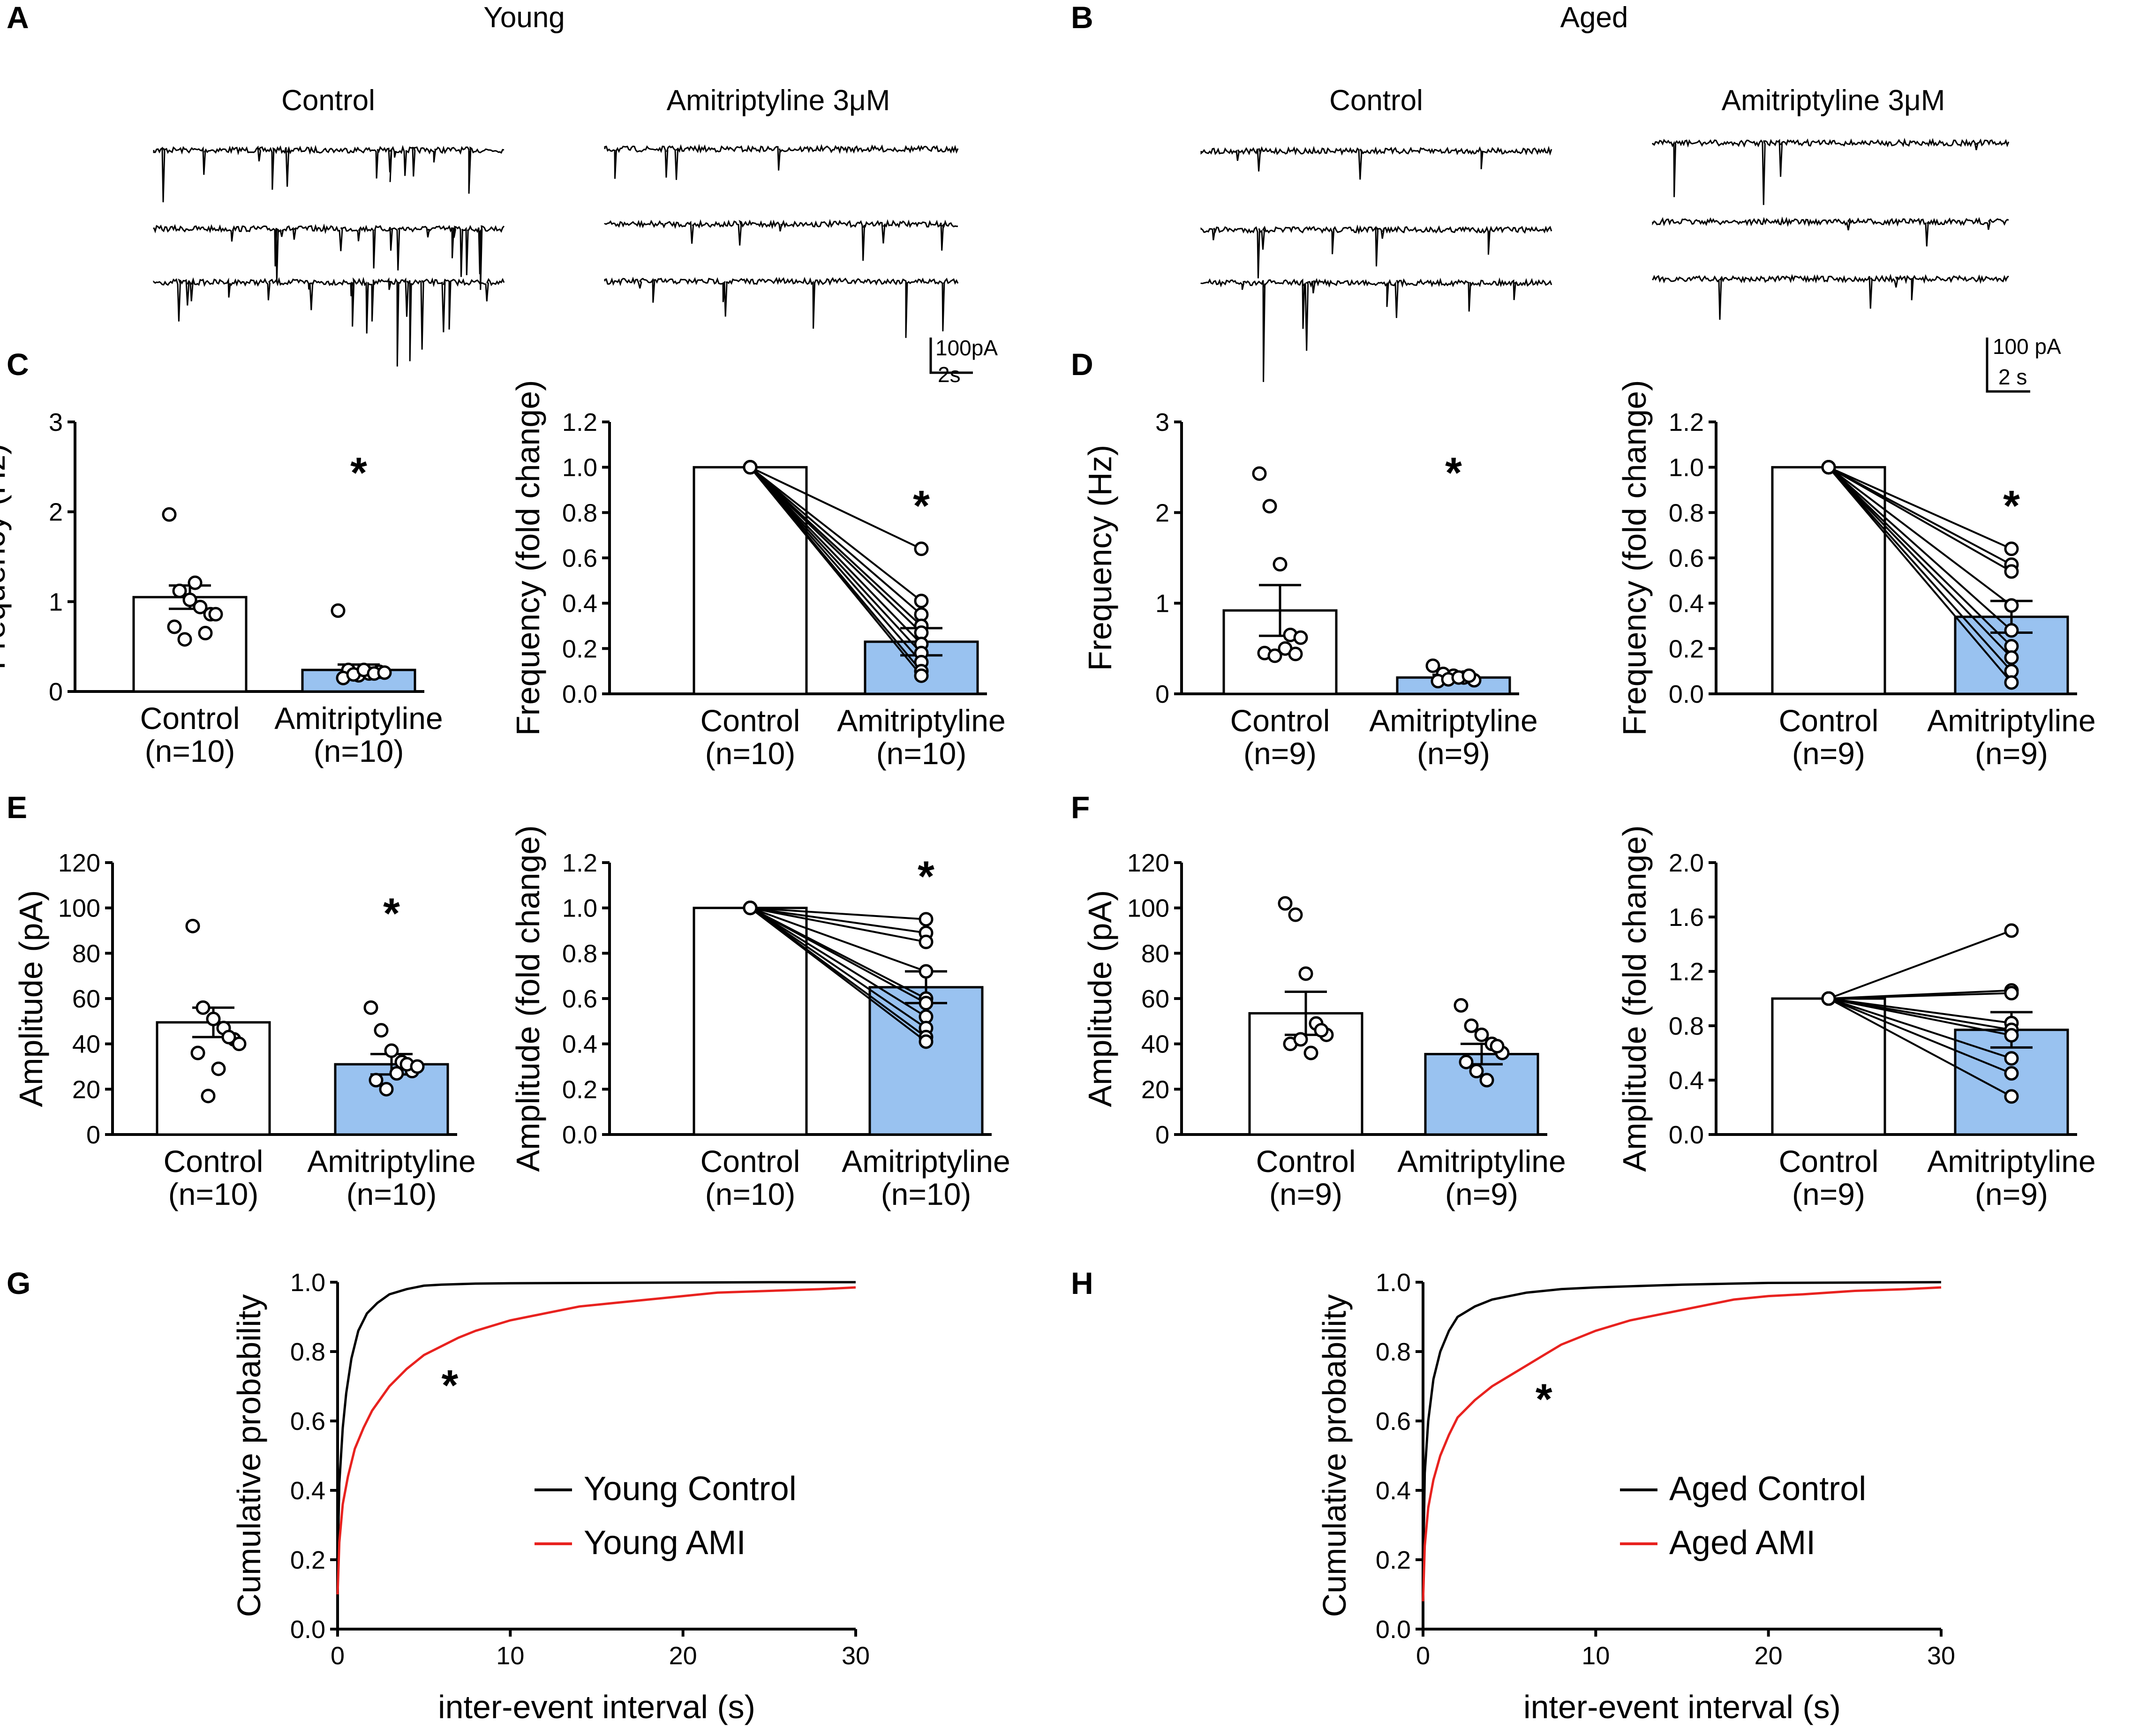  I want to click on legend-label: Young Control, so click(690, 1489).